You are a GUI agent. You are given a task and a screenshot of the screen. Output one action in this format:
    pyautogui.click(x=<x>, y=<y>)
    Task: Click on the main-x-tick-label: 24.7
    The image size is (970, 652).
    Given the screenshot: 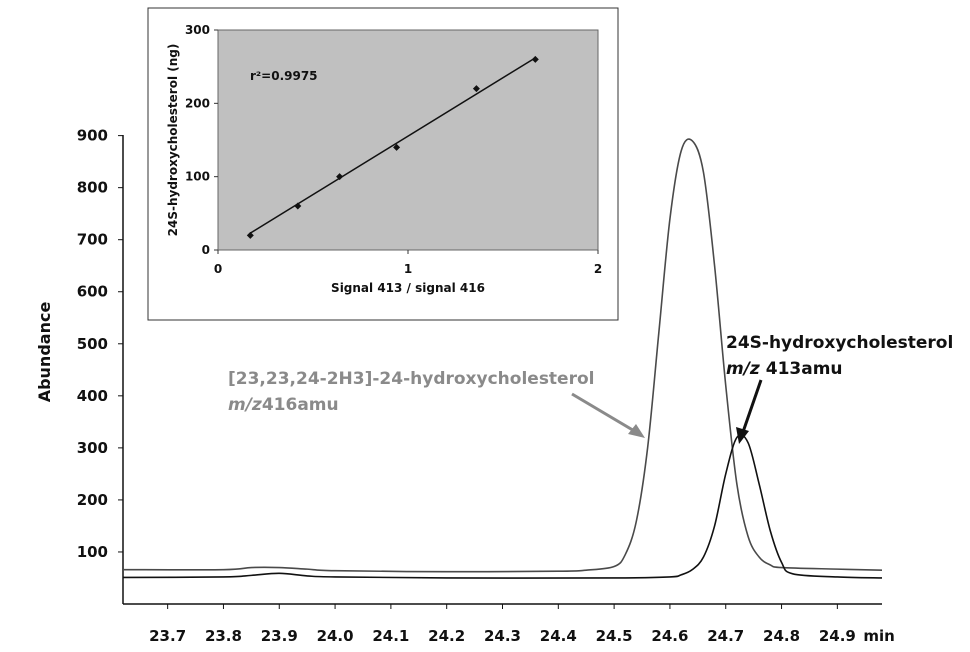 What is the action you would take?
    pyautogui.click(x=725, y=636)
    